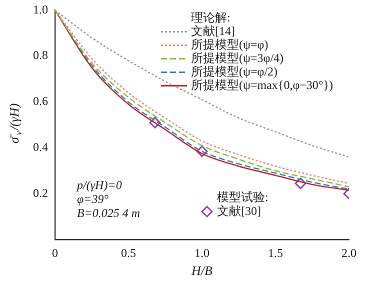 Image resolution: width=367 pixels, height=286 pixels. What do you see at coordinates (210, 17) in the screenshot?
I see `legend-title: 理论解:` at bounding box center [210, 17].